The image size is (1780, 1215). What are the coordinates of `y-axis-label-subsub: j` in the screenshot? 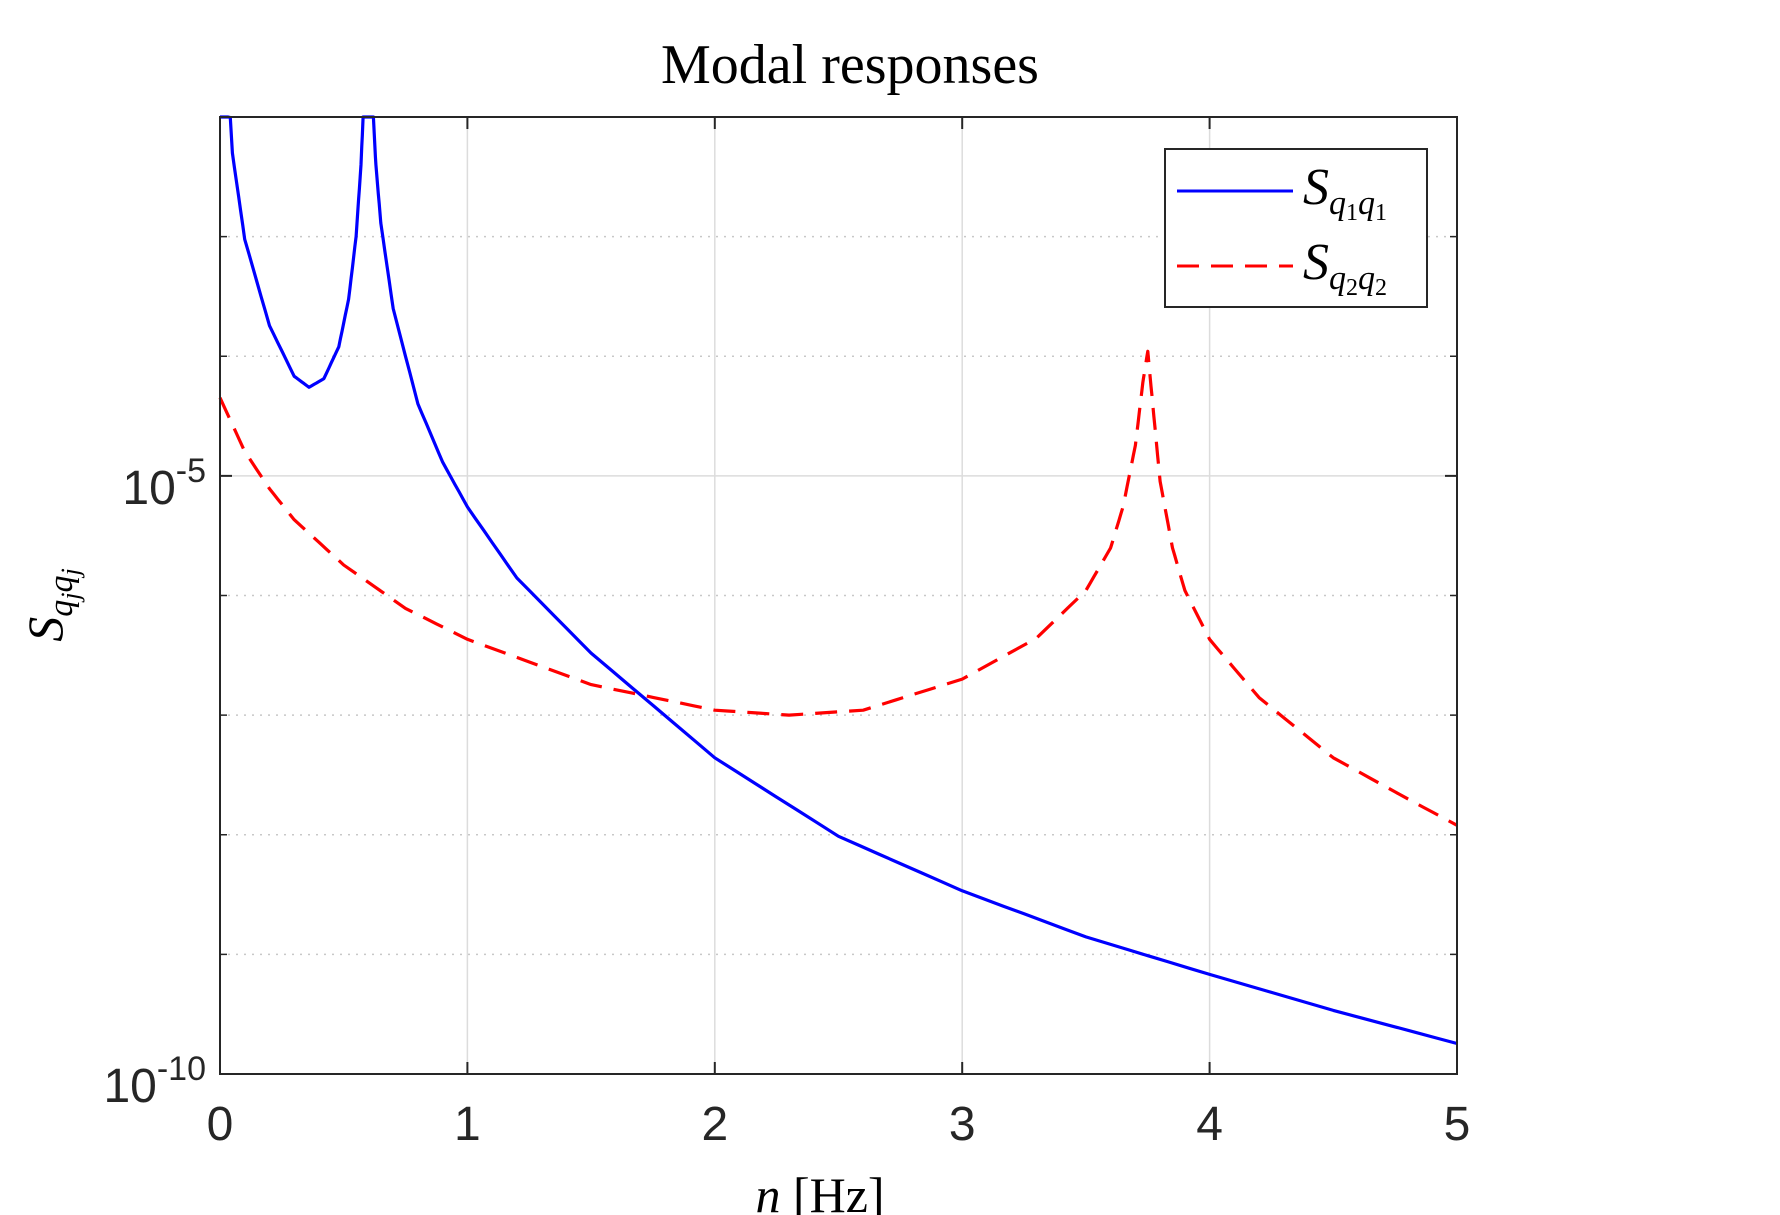 It's located at (70, 598).